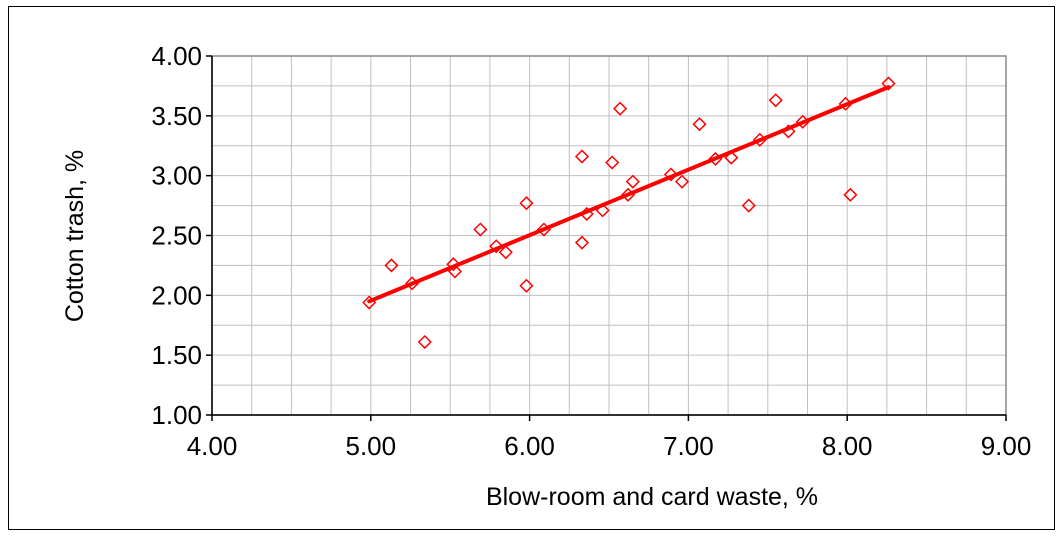 Image resolution: width=1061 pixels, height=536 pixels. Describe the element at coordinates (847, 446) in the screenshot. I see `x-tick-label: 8.00` at that location.